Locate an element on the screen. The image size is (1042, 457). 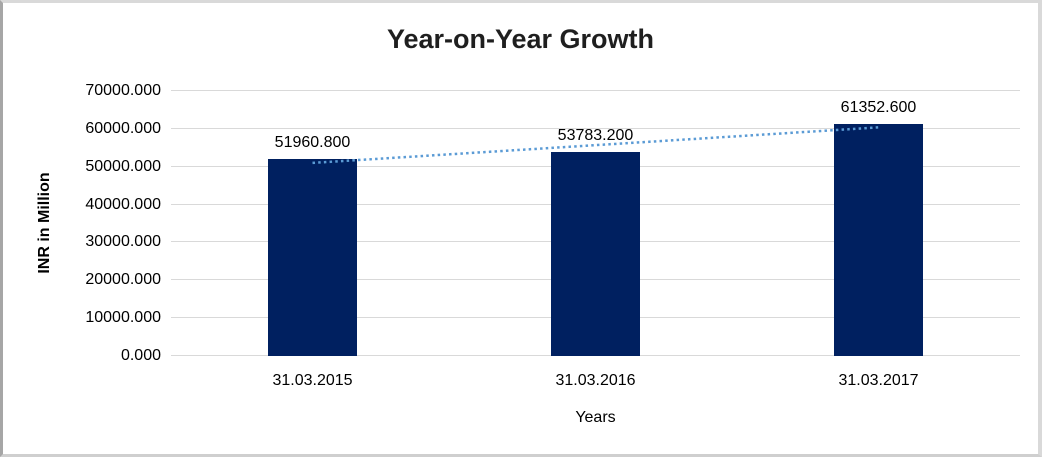
y-tick-label: 60000.000 is located at coordinates (123, 128).